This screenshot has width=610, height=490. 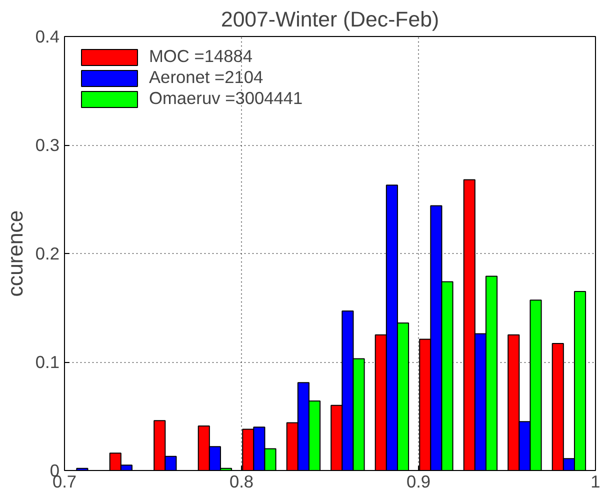 What do you see at coordinates (15, 253) in the screenshot?
I see `y-axis-title: ccurence` at bounding box center [15, 253].